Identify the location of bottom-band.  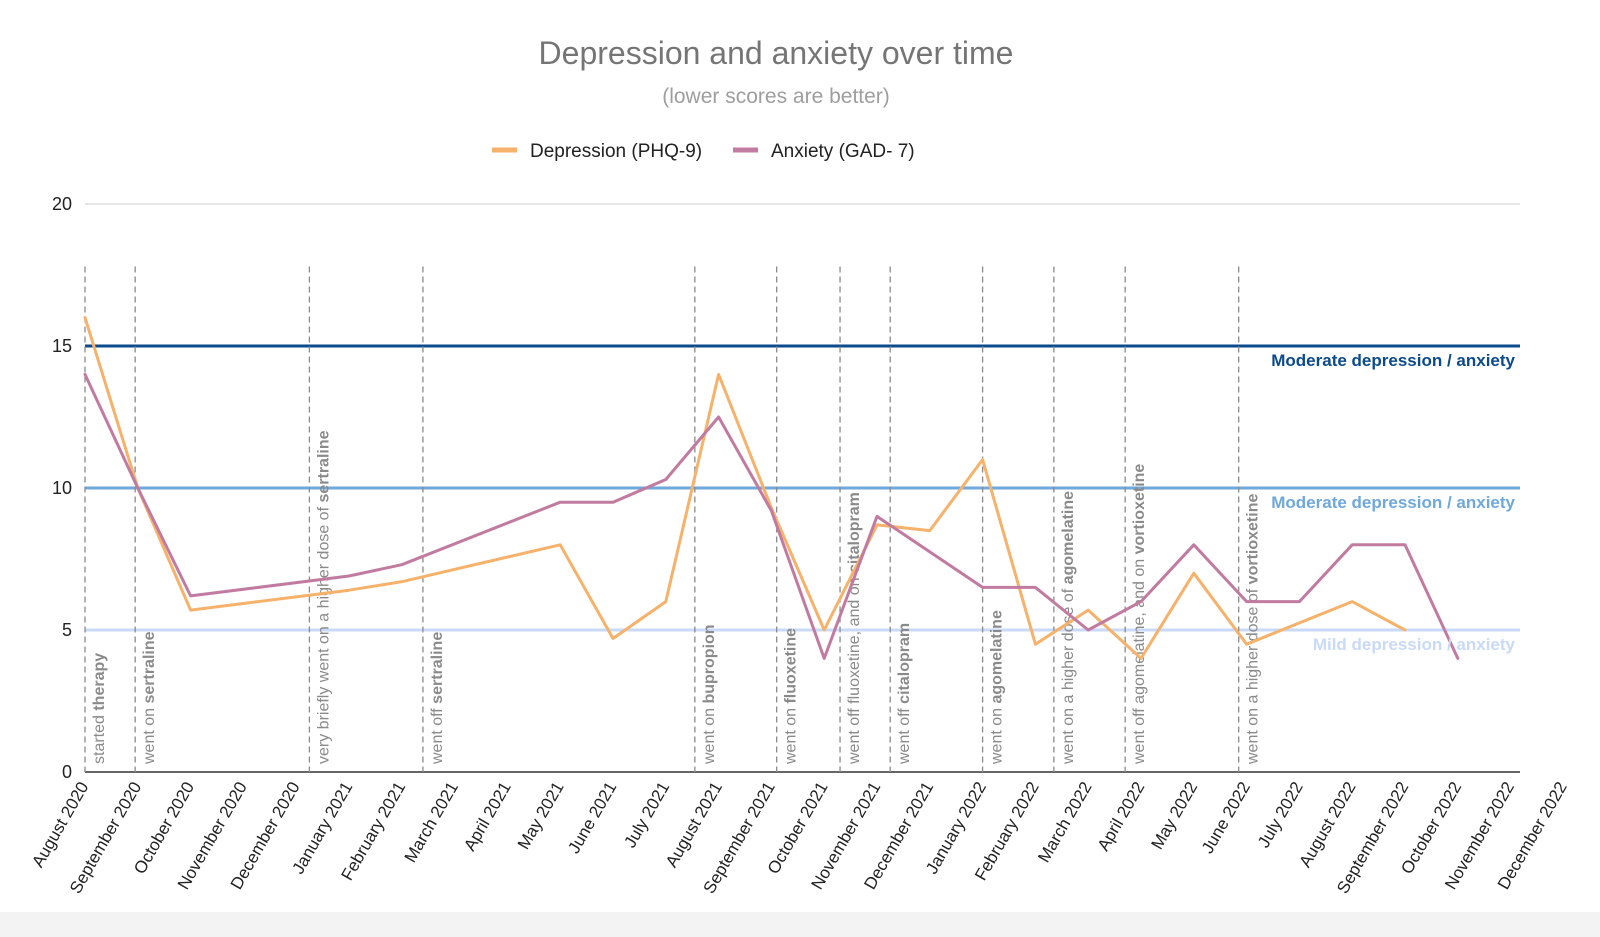
(800, 924).